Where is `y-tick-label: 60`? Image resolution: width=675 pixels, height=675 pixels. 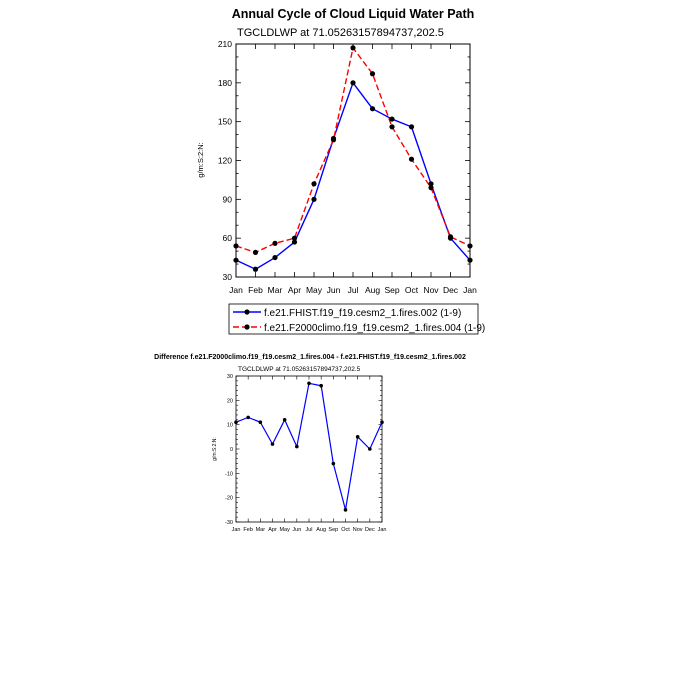
y-tick-label: 60 is located at coordinates (228, 238).